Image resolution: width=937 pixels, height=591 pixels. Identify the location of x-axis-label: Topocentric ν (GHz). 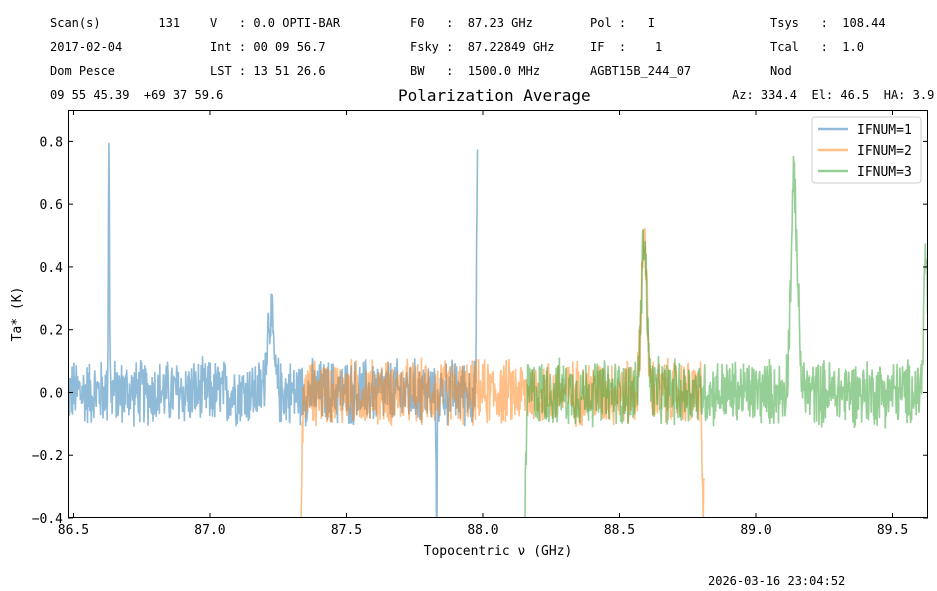
(498, 551).